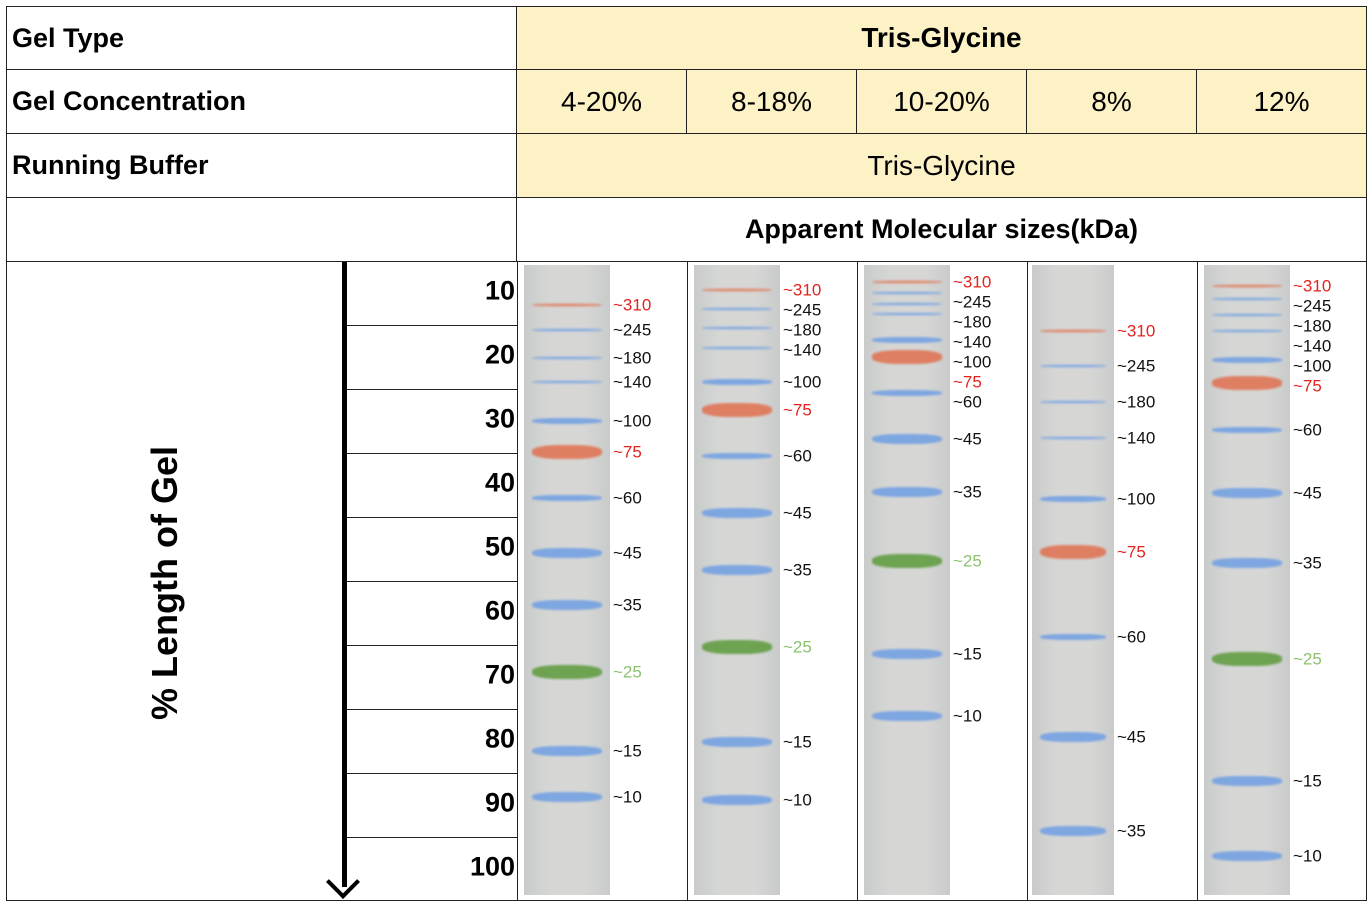  I want to click on concentration-cell: 12%, so click(1281, 101).